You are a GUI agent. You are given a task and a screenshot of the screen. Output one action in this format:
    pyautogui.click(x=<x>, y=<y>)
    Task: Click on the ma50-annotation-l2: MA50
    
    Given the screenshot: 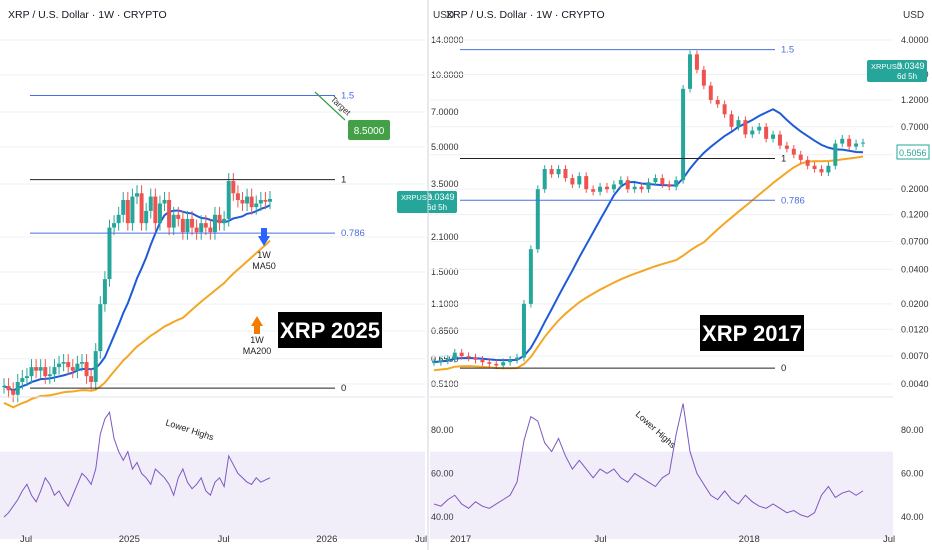 What is the action you would take?
    pyautogui.click(x=264, y=266)
    